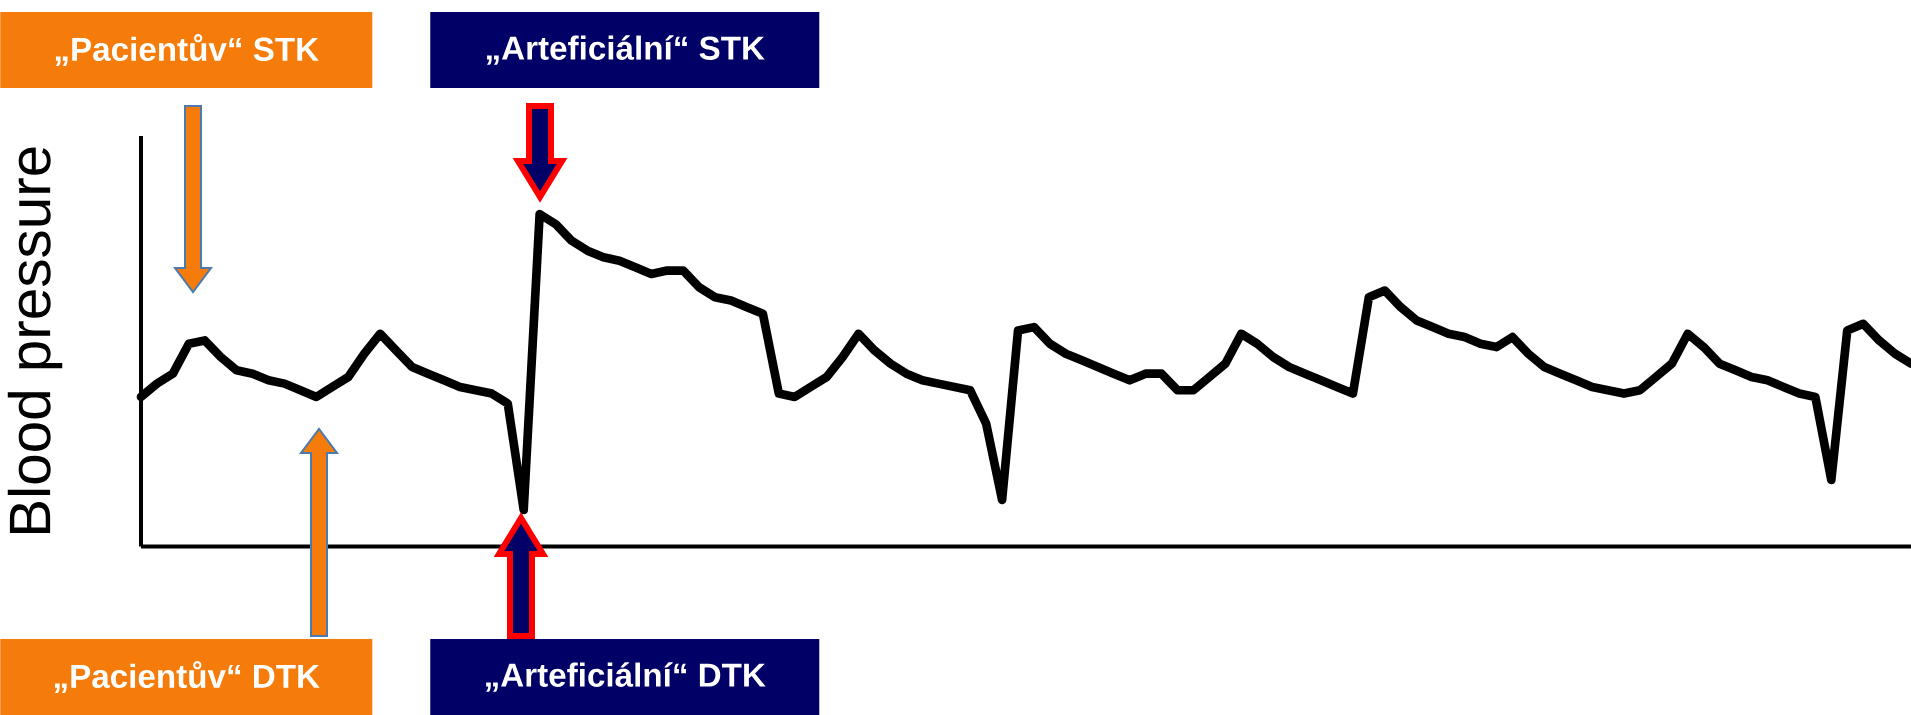 This screenshot has width=1911, height=715. What do you see at coordinates (626, 50) in the screenshot?
I see `text: „Arteficiální“ STK` at bounding box center [626, 50].